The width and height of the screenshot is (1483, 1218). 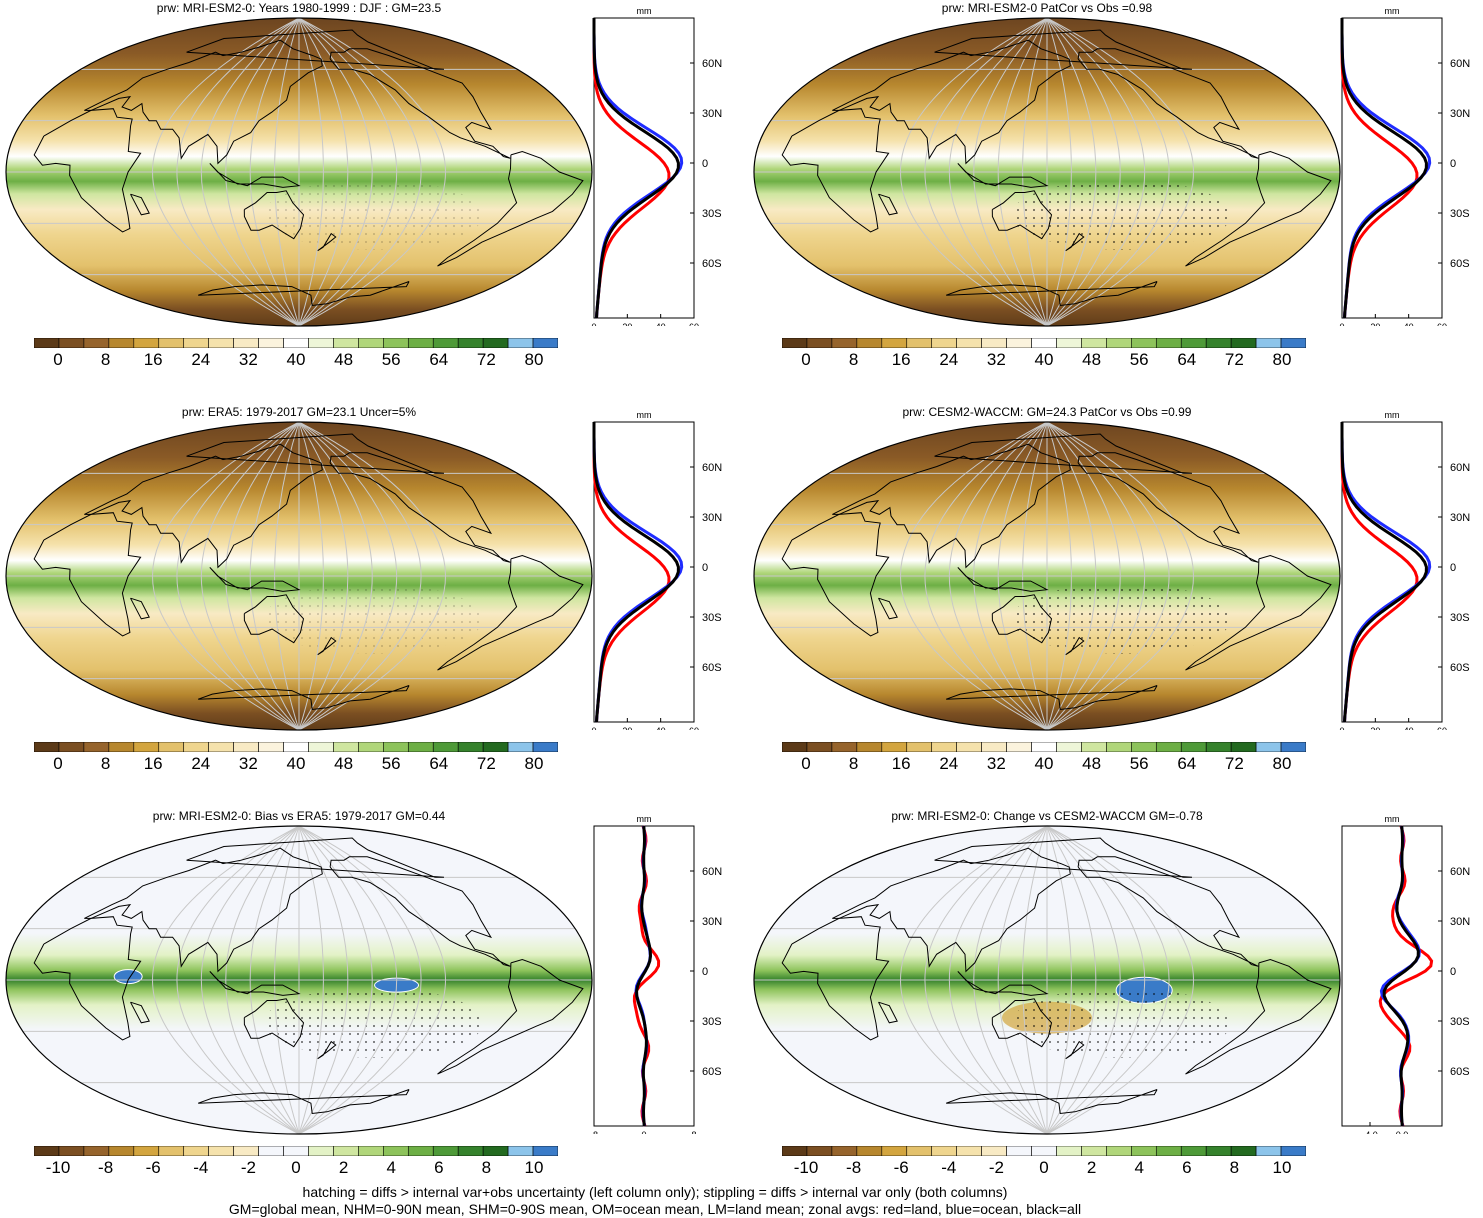 I want to click on colorbar-tick-label: -8, so click(x=106, y=1167).